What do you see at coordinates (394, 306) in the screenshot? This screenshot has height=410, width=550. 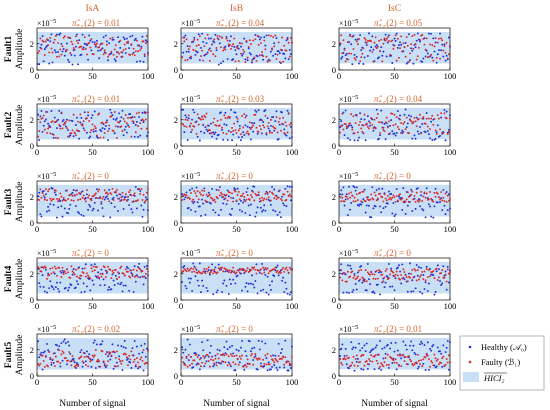 I see `x-tick-label: 50` at bounding box center [394, 306].